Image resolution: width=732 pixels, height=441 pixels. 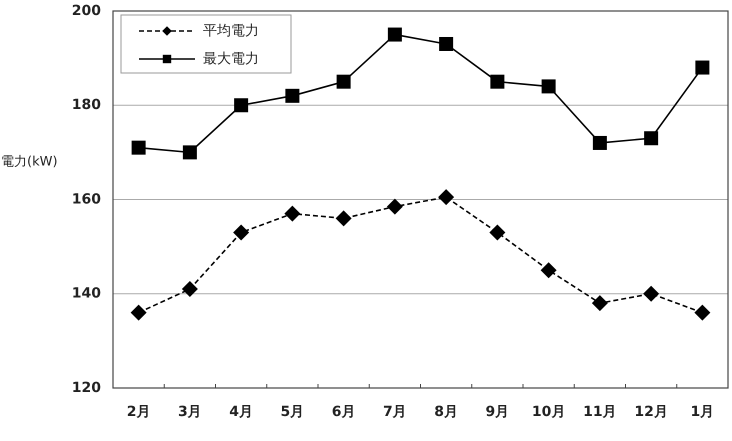 What do you see at coordinates (87, 388) in the screenshot?
I see `y-tick-label: 120` at bounding box center [87, 388].